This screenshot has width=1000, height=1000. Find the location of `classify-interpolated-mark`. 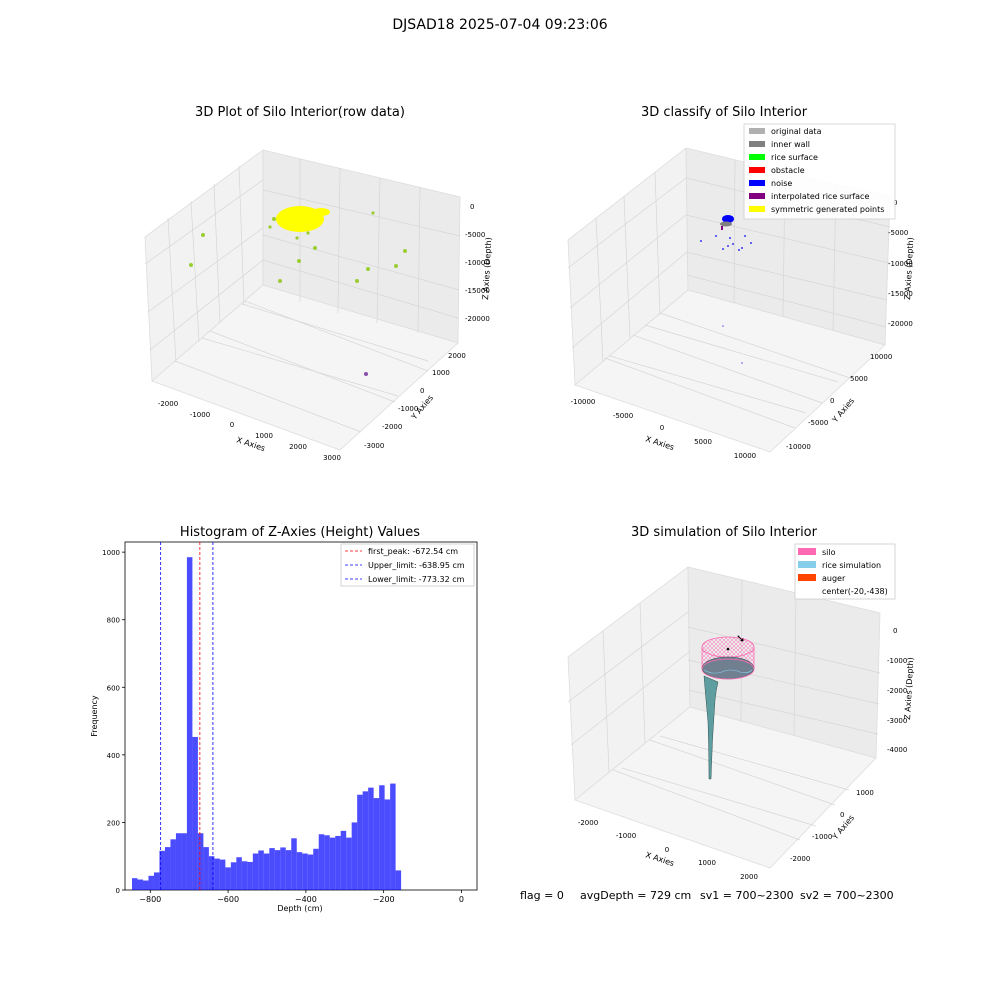

classify-interpolated-mark is located at coordinates (722, 228).